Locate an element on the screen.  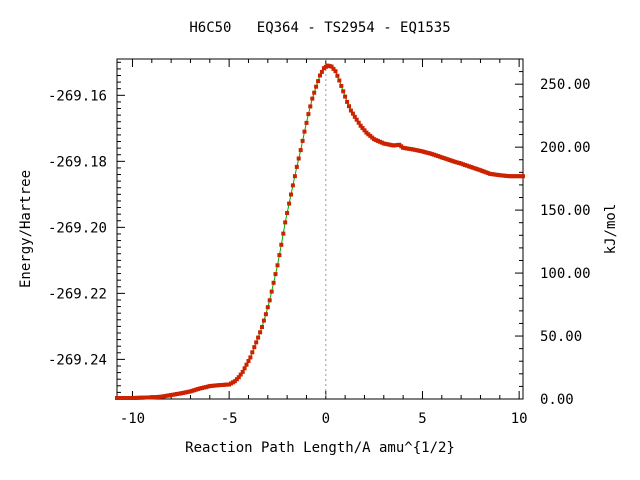
x-axis-tick-labels: -10 -5 0 5 10 is located at coordinates (324, 419).